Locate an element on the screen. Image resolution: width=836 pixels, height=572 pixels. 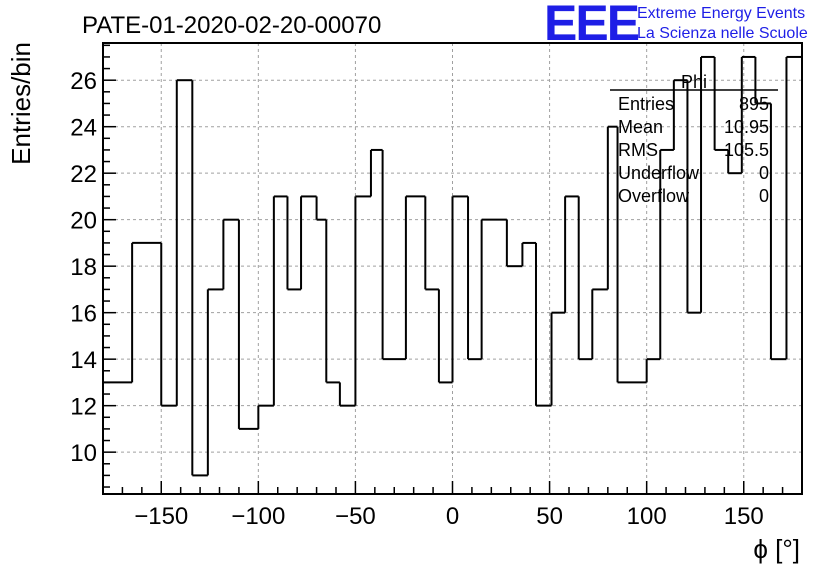
x-axis-label: ϕ [°] is located at coordinates (776, 549).